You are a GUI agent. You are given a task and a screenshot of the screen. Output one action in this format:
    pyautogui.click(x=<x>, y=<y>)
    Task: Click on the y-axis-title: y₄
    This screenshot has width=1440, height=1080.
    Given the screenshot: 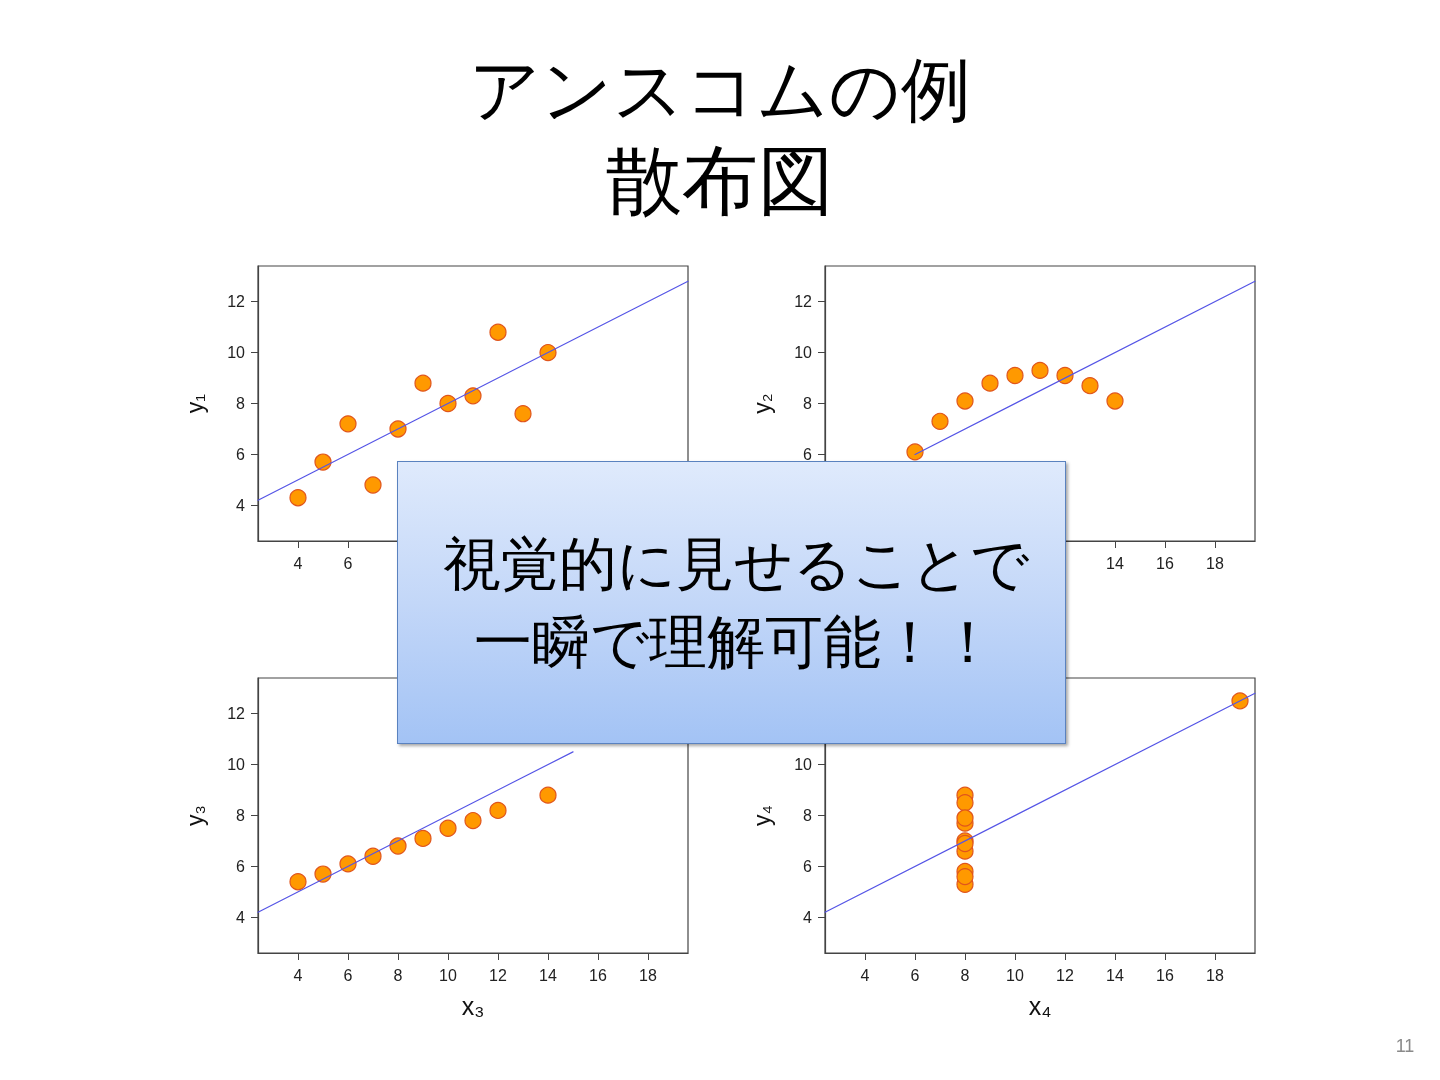 What is the action you would take?
    pyautogui.click(x=761, y=815)
    